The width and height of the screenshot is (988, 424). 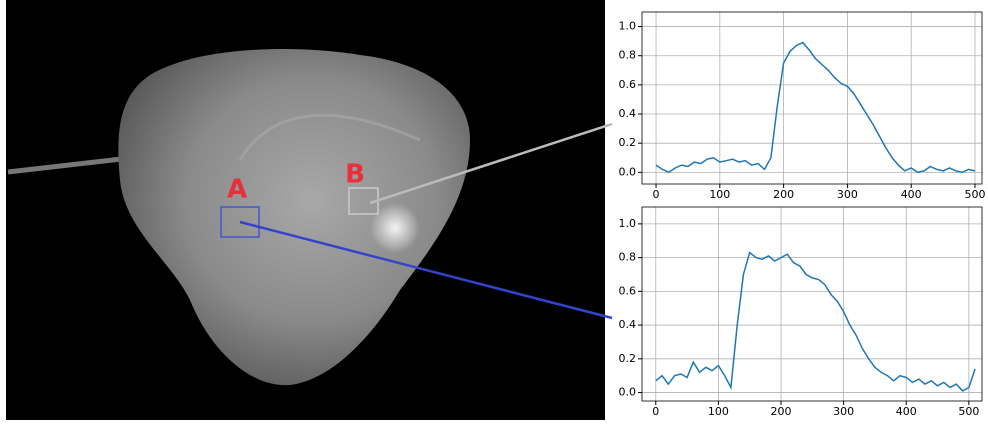 What do you see at coordinates (240, 222) in the screenshot?
I see `roi-box-a` at bounding box center [240, 222].